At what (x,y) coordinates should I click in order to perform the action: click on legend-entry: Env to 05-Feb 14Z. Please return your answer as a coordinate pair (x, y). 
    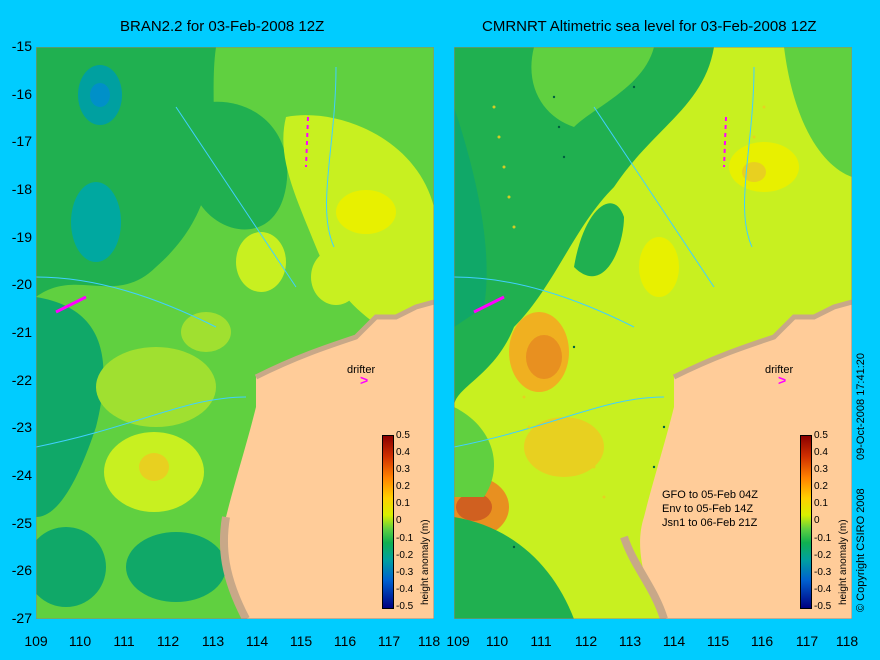
    Looking at the image, I should click on (708, 509).